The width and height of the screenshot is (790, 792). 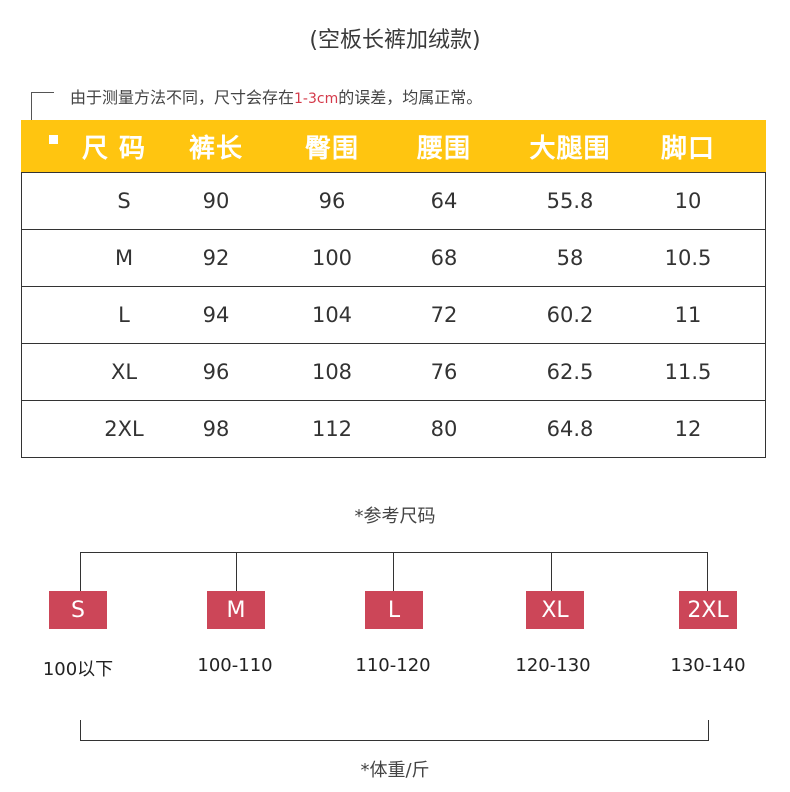 I want to click on table-header: 尺 码 裤长 臀围 腰围 大腿围 脚口, so click(x=393, y=146).